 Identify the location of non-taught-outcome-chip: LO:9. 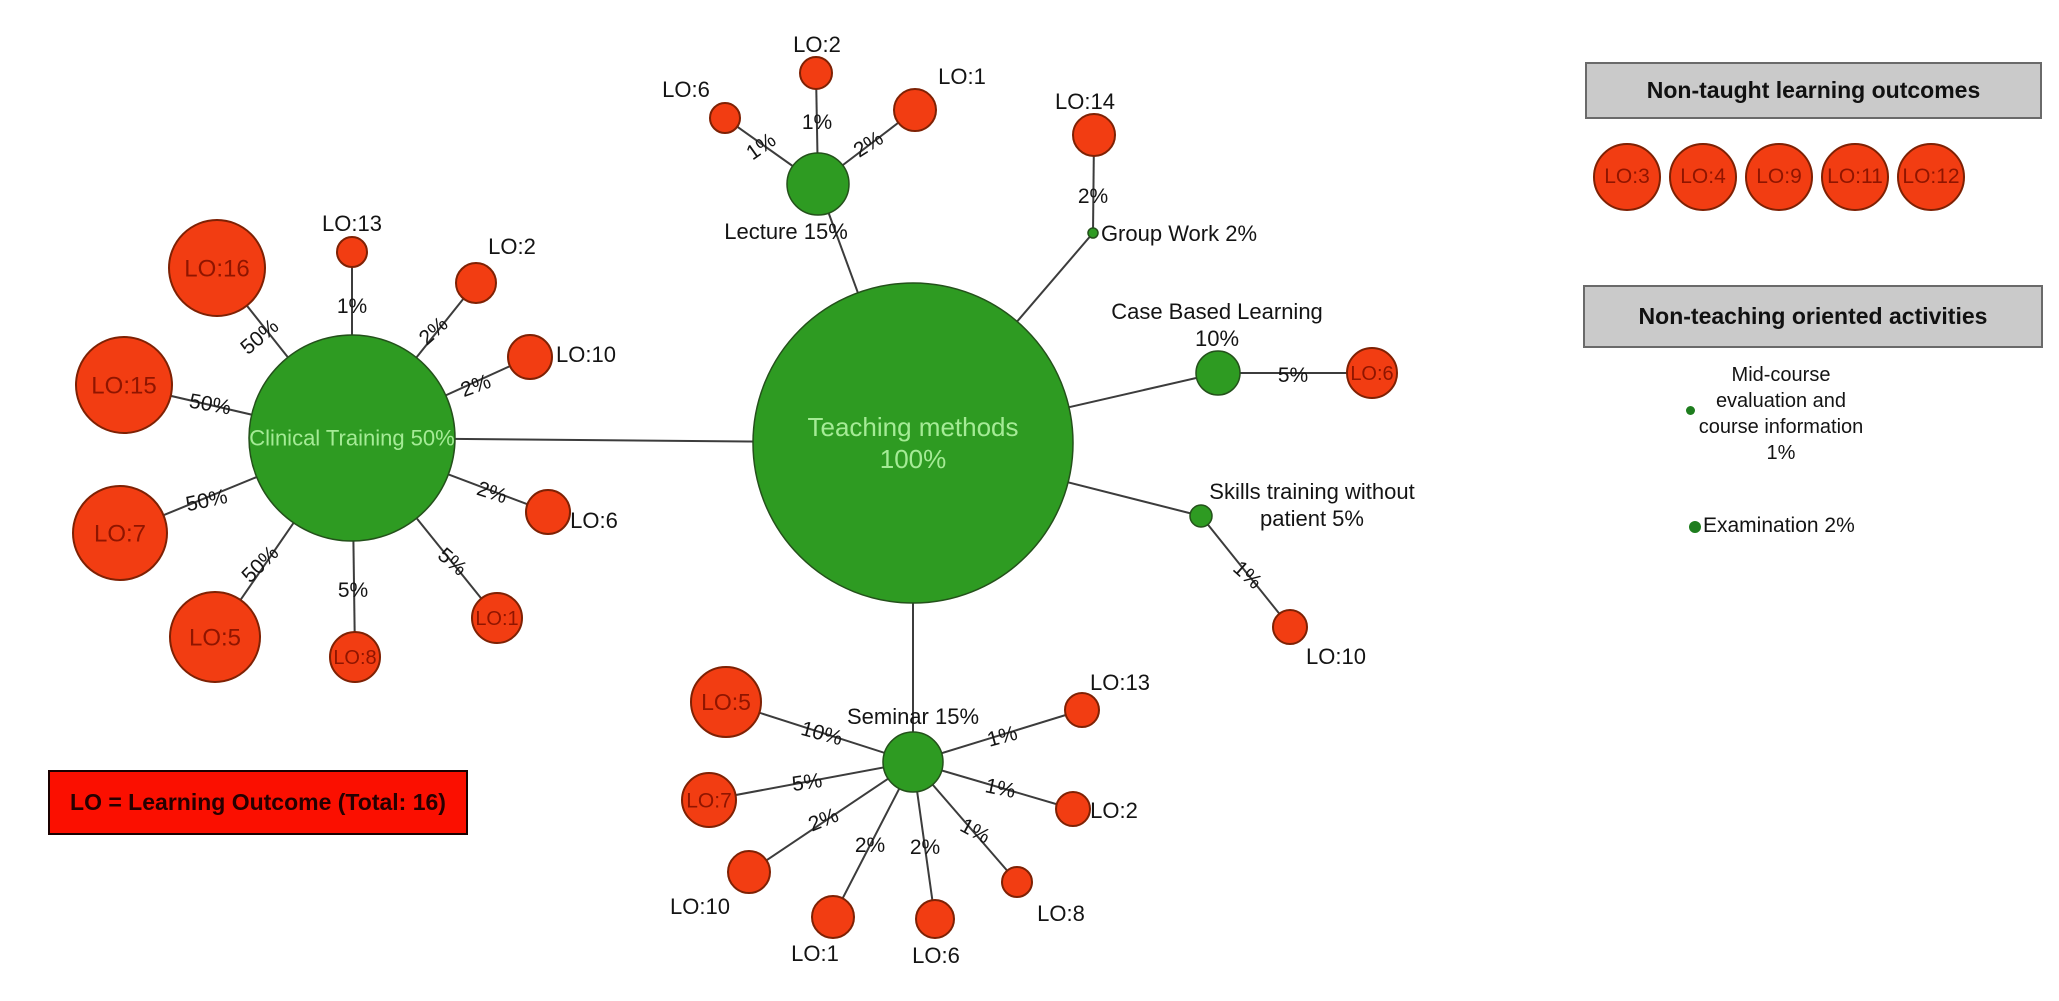
(1779, 177).